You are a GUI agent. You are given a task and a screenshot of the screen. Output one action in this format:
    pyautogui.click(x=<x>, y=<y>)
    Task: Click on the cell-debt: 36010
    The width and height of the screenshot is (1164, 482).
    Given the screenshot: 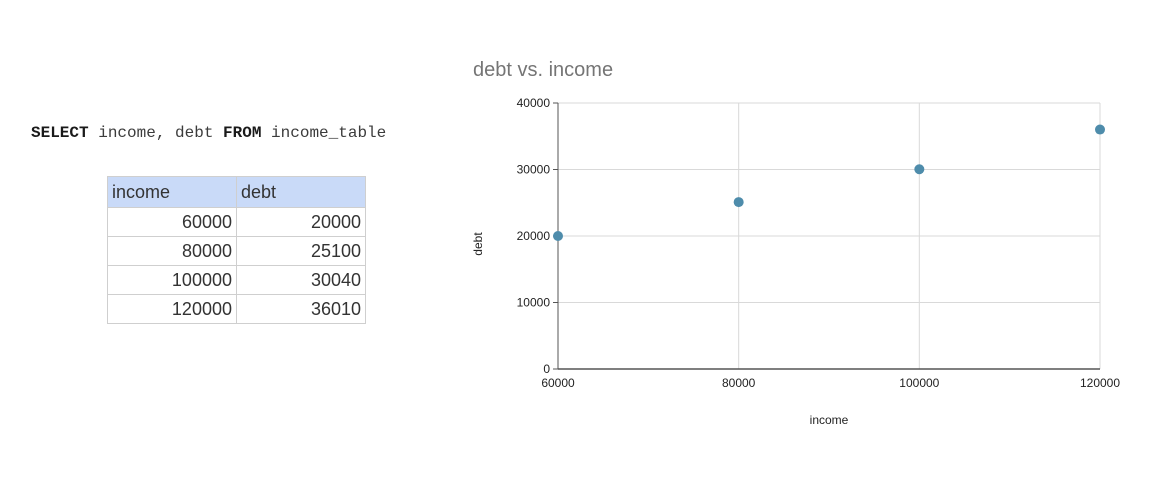 What is the action you would take?
    pyautogui.click(x=301, y=309)
    